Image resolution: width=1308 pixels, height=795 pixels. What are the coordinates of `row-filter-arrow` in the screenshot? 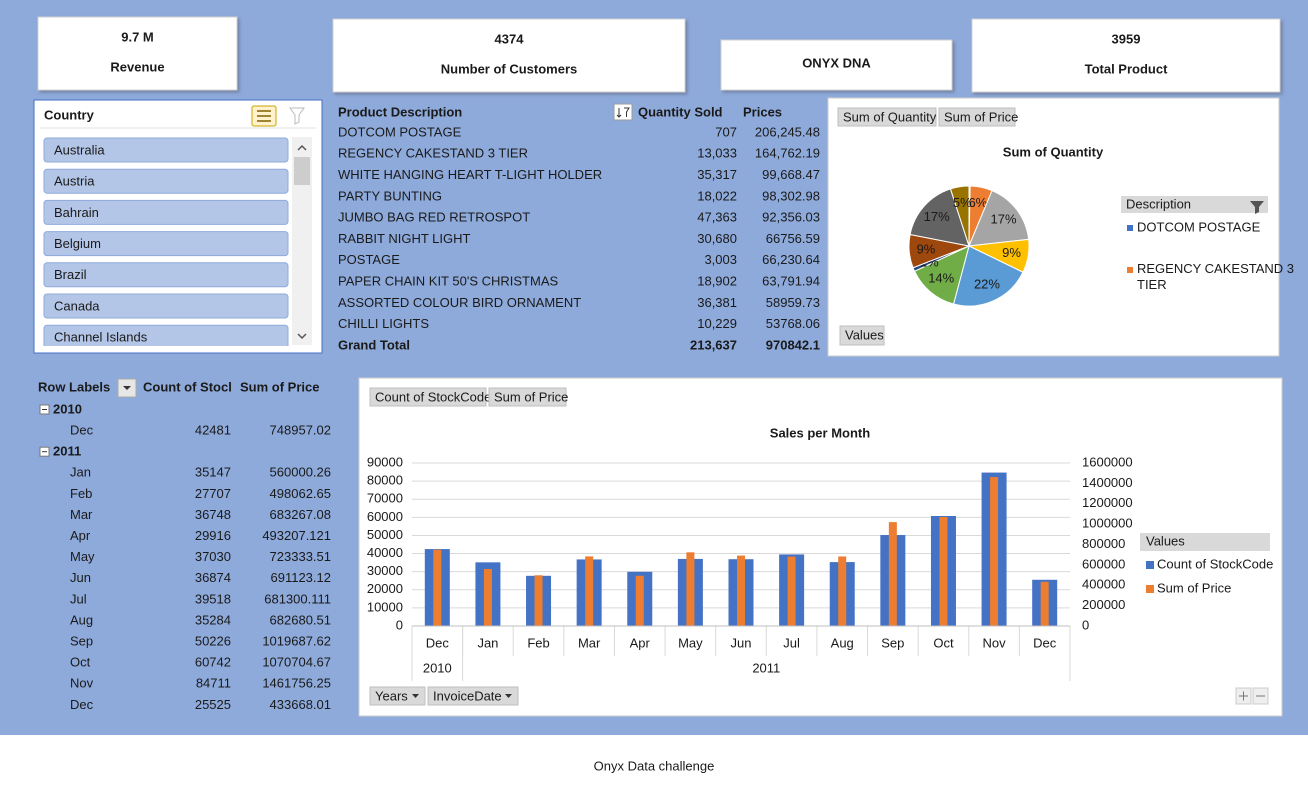 It's located at (127, 388).